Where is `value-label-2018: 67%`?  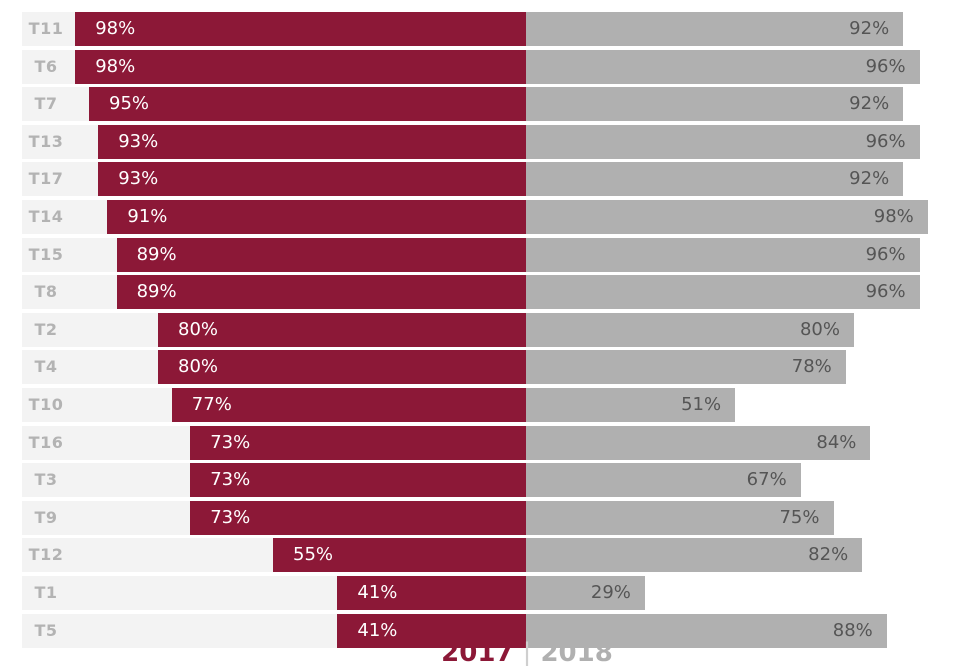
value-label-2018: 67% is located at coordinates (766, 480).